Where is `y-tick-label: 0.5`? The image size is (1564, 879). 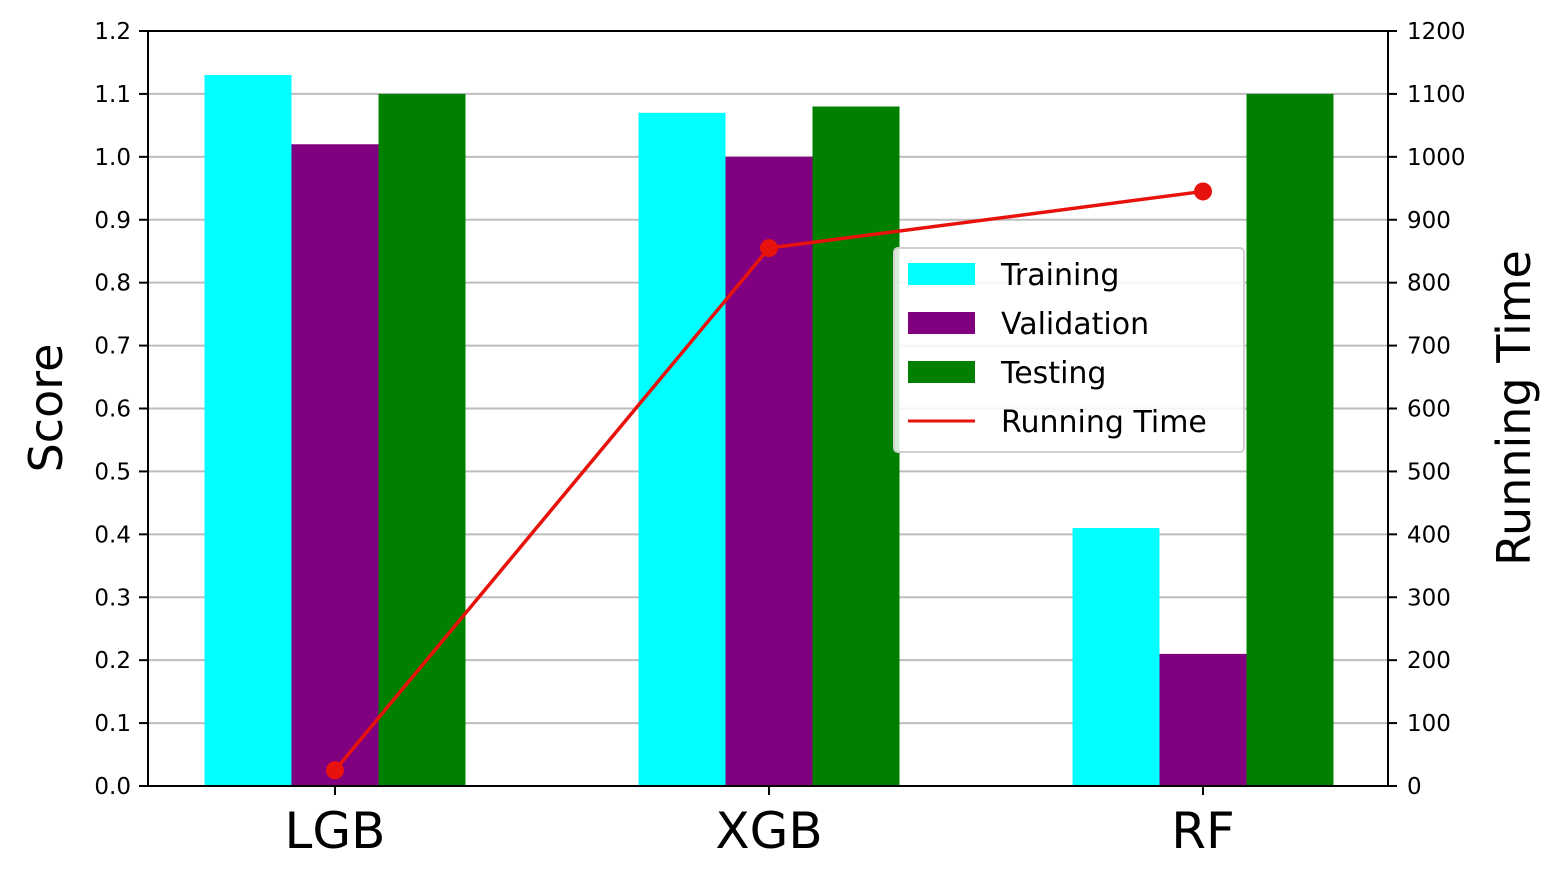 y-tick-label: 0.5 is located at coordinates (112, 472).